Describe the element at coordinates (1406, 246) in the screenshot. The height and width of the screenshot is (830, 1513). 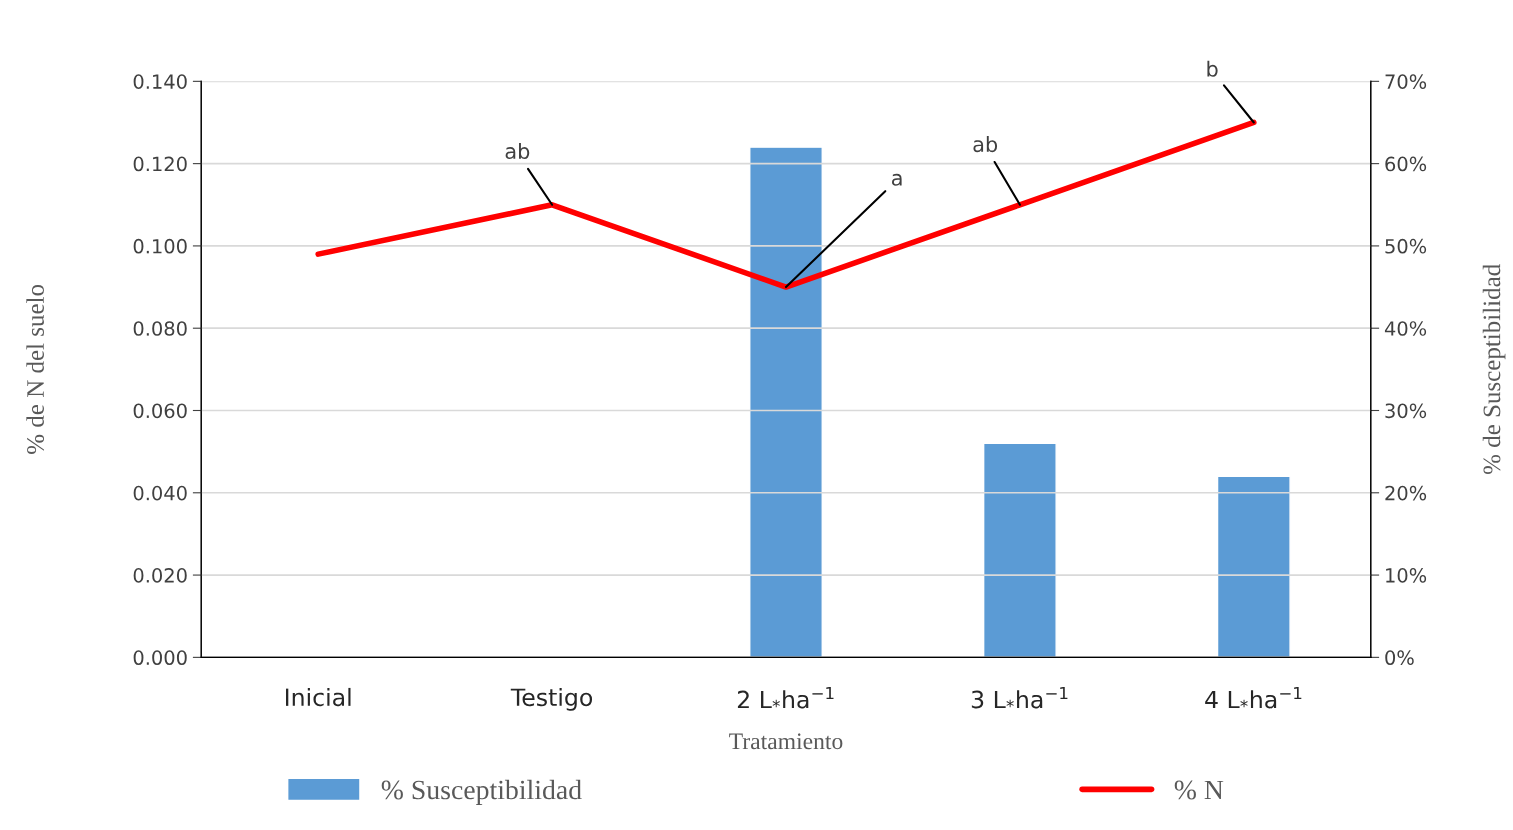
I see `y2-tick-label: 50%` at that location.